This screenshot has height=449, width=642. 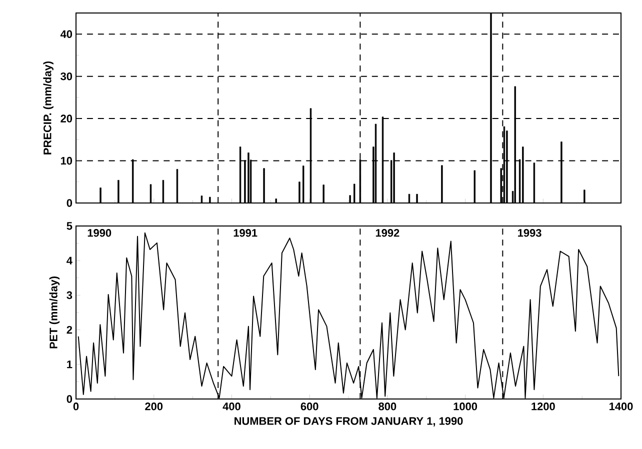 I want to click on y-tick-label: 2, so click(x=69, y=330).